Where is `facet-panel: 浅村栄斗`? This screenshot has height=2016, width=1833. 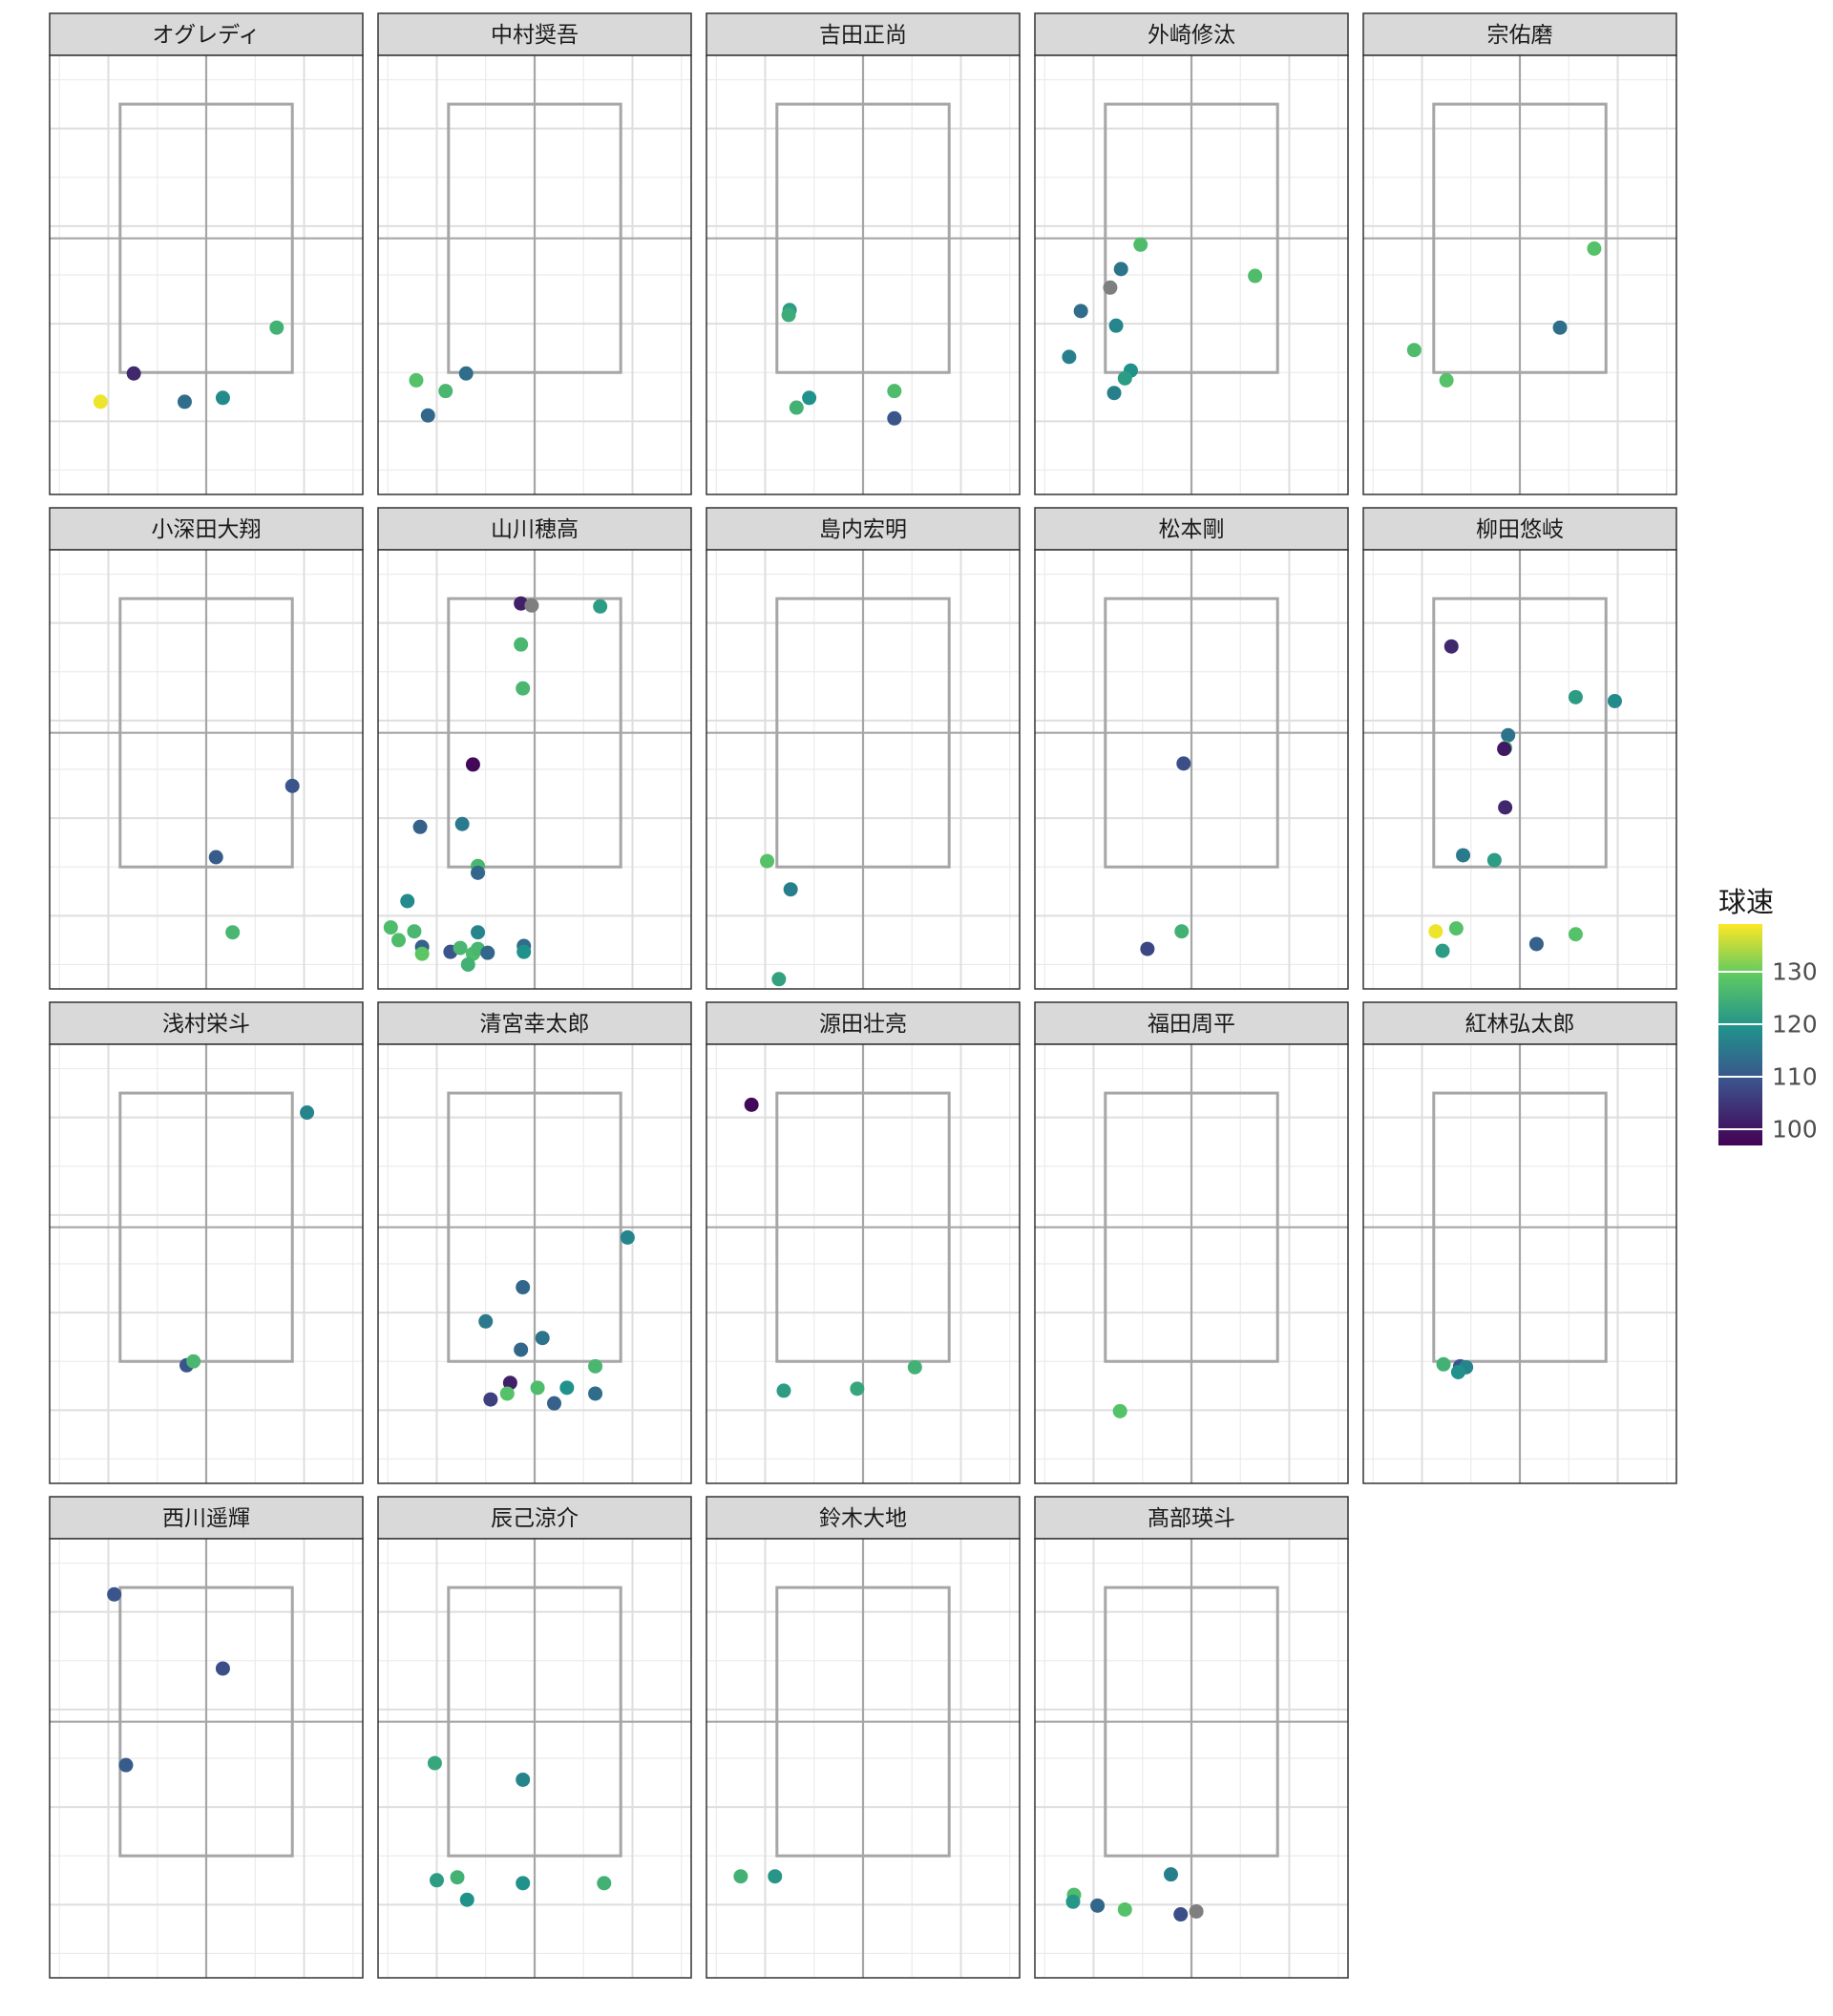
facet-panel: 浅村栄斗 is located at coordinates (207, 1243).